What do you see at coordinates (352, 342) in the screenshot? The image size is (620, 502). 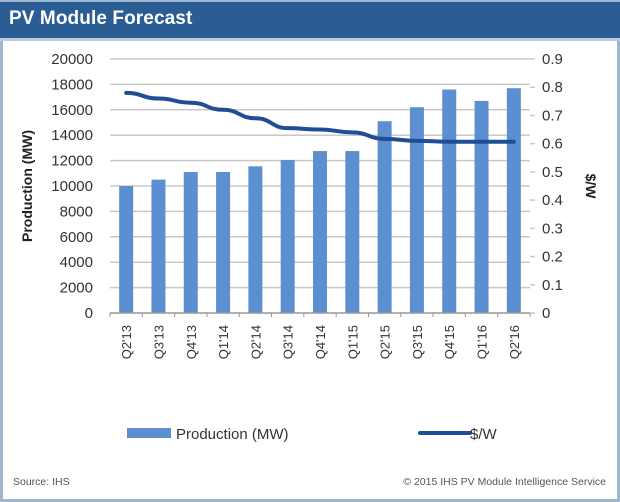 I see `category-label: Q1'15` at bounding box center [352, 342].